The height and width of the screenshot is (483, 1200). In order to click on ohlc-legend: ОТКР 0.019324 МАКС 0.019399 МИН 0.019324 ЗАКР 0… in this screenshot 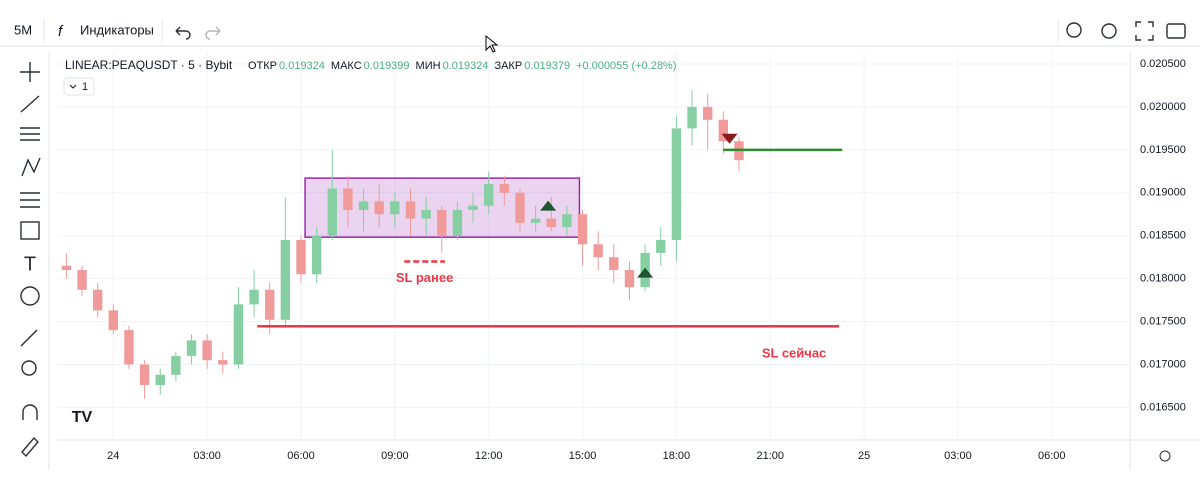, I will do `click(462, 66)`.